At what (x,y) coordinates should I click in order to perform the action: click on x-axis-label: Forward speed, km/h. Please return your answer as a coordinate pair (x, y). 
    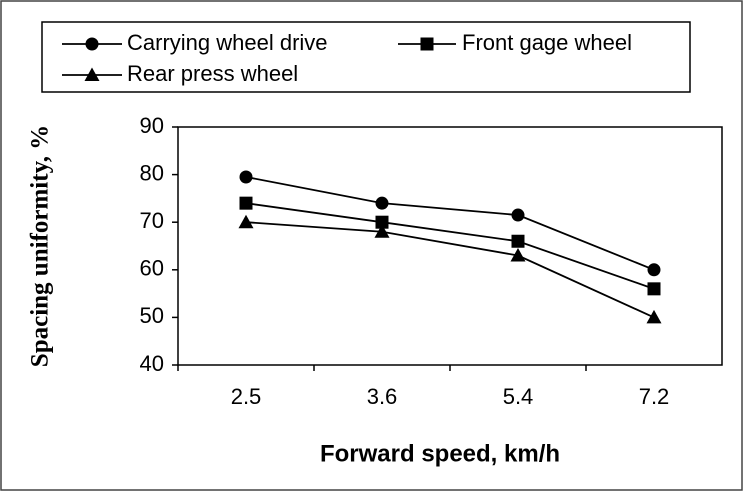
    Looking at the image, I should click on (440, 453).